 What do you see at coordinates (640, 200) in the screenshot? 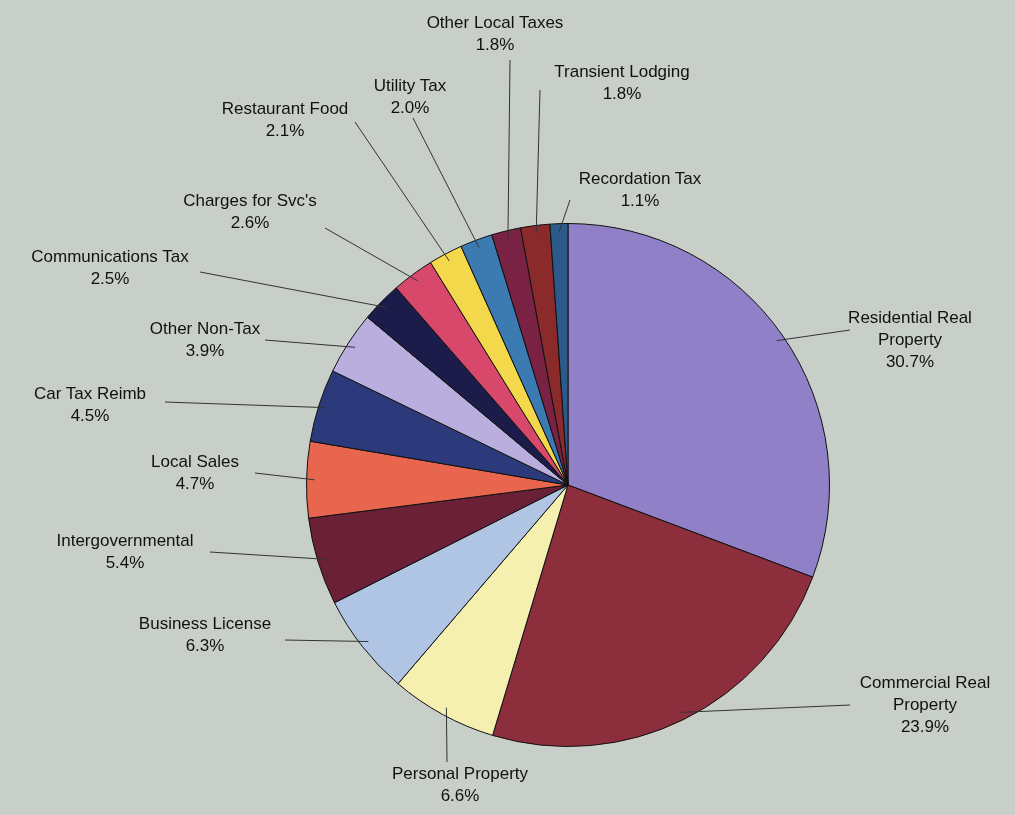
I see `data-label: 1.1%` at bounding box center [640, 200].